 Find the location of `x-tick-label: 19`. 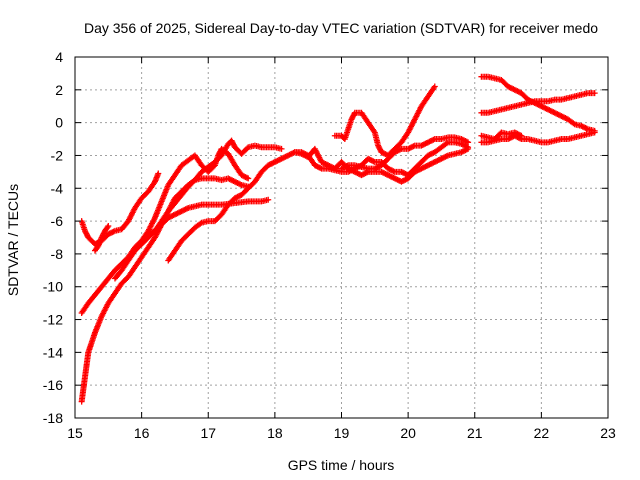

x-tick-label: 19 is located at coordinates (342, 433).